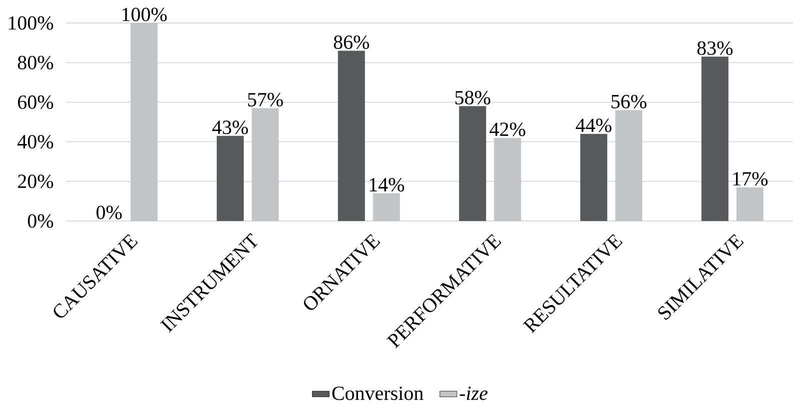 This screenshot has width=793, height=404. What do you see at coordinates (265, 99) in the screenshot?
I see `data-label: 57%` at bounding box center [265, 99].